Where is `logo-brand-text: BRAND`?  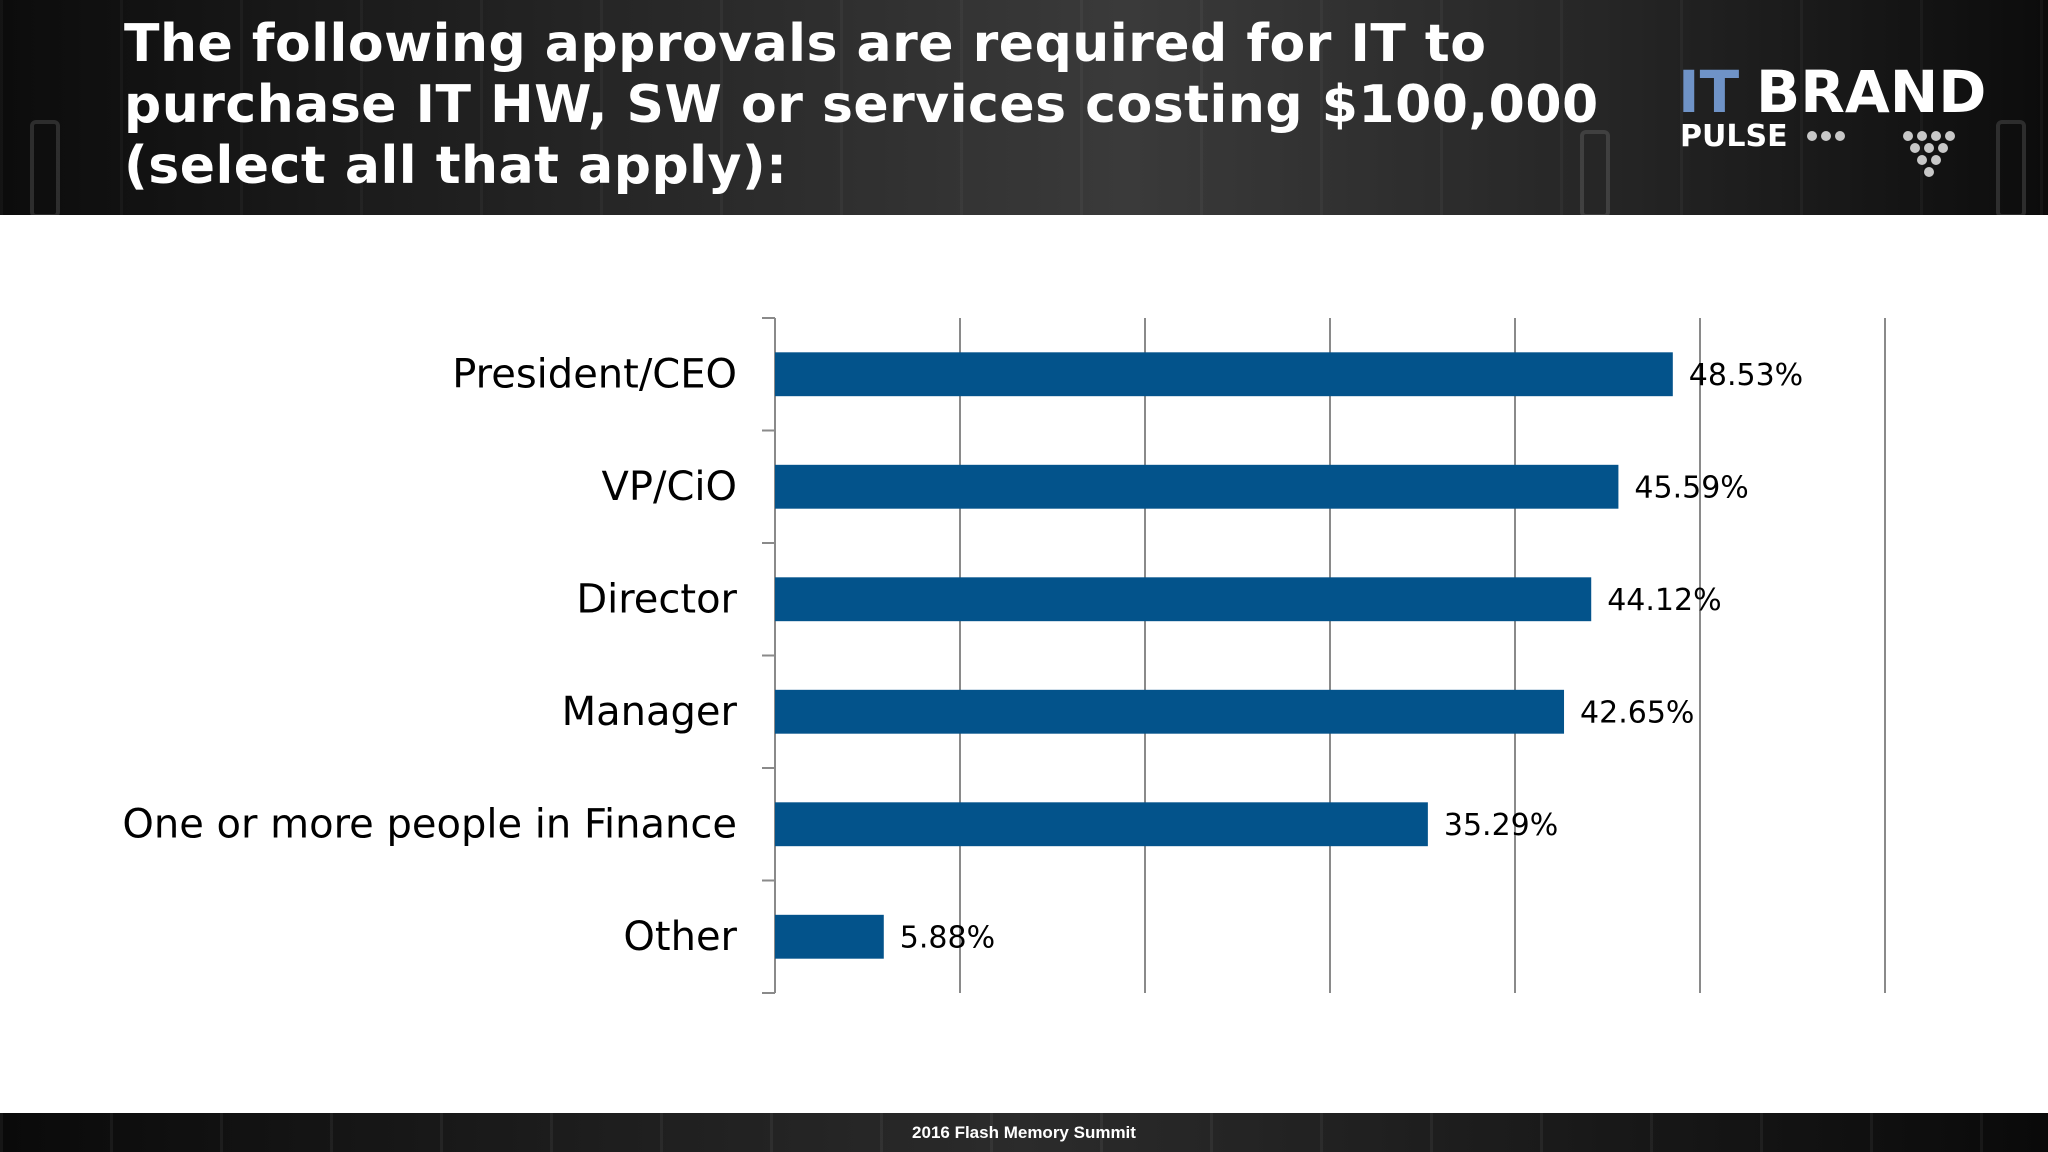
logo-brand-text: BRAND is located at coordinates (1871, 93).